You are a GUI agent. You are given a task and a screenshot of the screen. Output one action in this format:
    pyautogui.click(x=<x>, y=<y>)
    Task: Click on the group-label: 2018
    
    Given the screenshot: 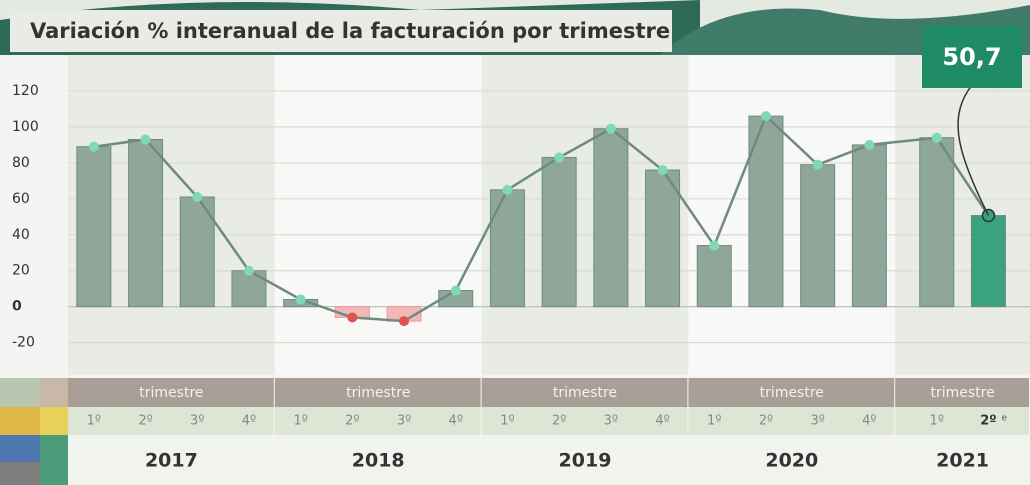 What is the action you would take?
    pyautogui.click(x=378, y=461)
    